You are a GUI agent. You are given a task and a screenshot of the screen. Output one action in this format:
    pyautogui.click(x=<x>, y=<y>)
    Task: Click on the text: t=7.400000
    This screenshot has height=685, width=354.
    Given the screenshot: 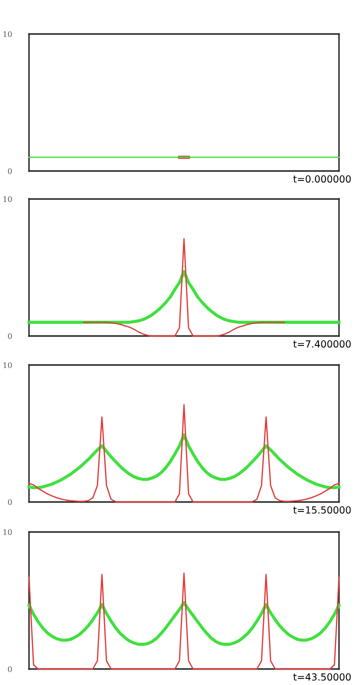 What is the action you would take?
    pyautogui.click(x=322, y=344)
    